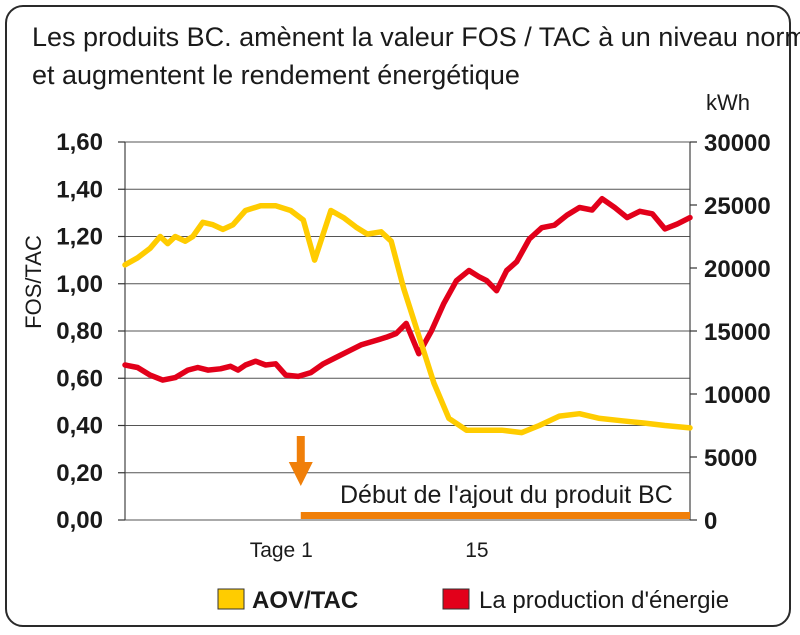 This screenshot has height=635, width=800. Describe the element at coordinates (79, 520) in the screenshot. I see `left-tick-label: 0,00` at that location.